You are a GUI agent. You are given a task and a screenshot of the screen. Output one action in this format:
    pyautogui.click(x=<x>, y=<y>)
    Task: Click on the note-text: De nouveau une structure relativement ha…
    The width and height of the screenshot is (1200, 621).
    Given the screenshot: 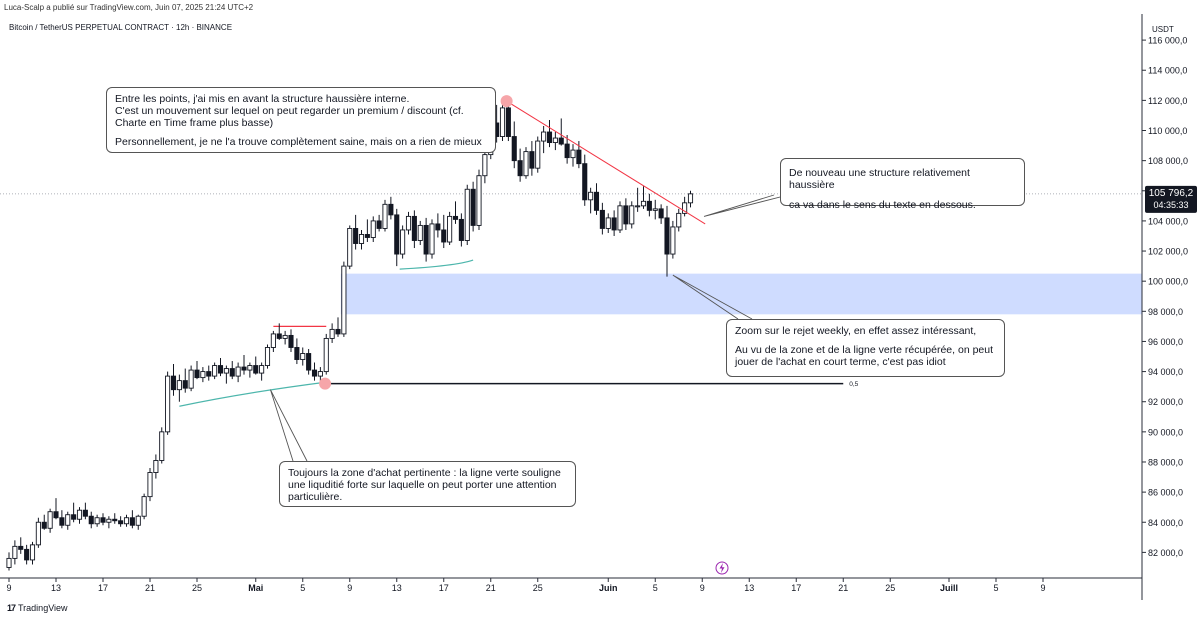 What is the action you would take?
    pyautogui.click(x=879, y=179)
    